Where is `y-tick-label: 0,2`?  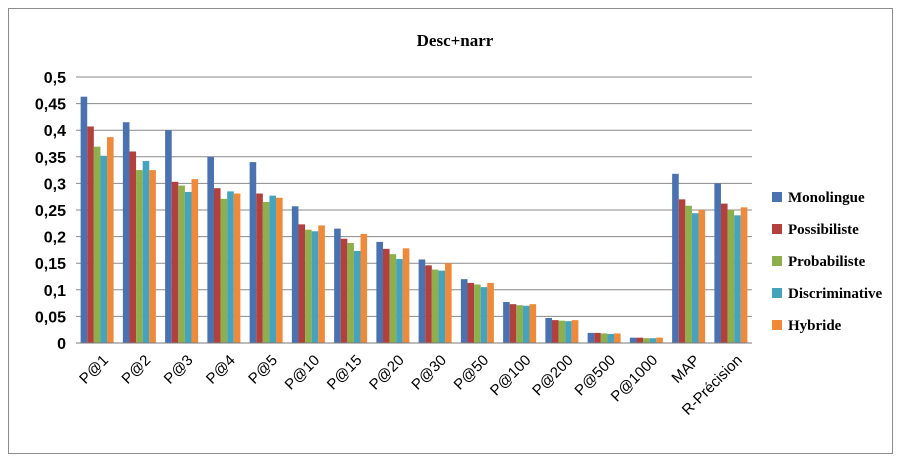
y-tick-label: 0,2 is located at coordinates (55, 238).